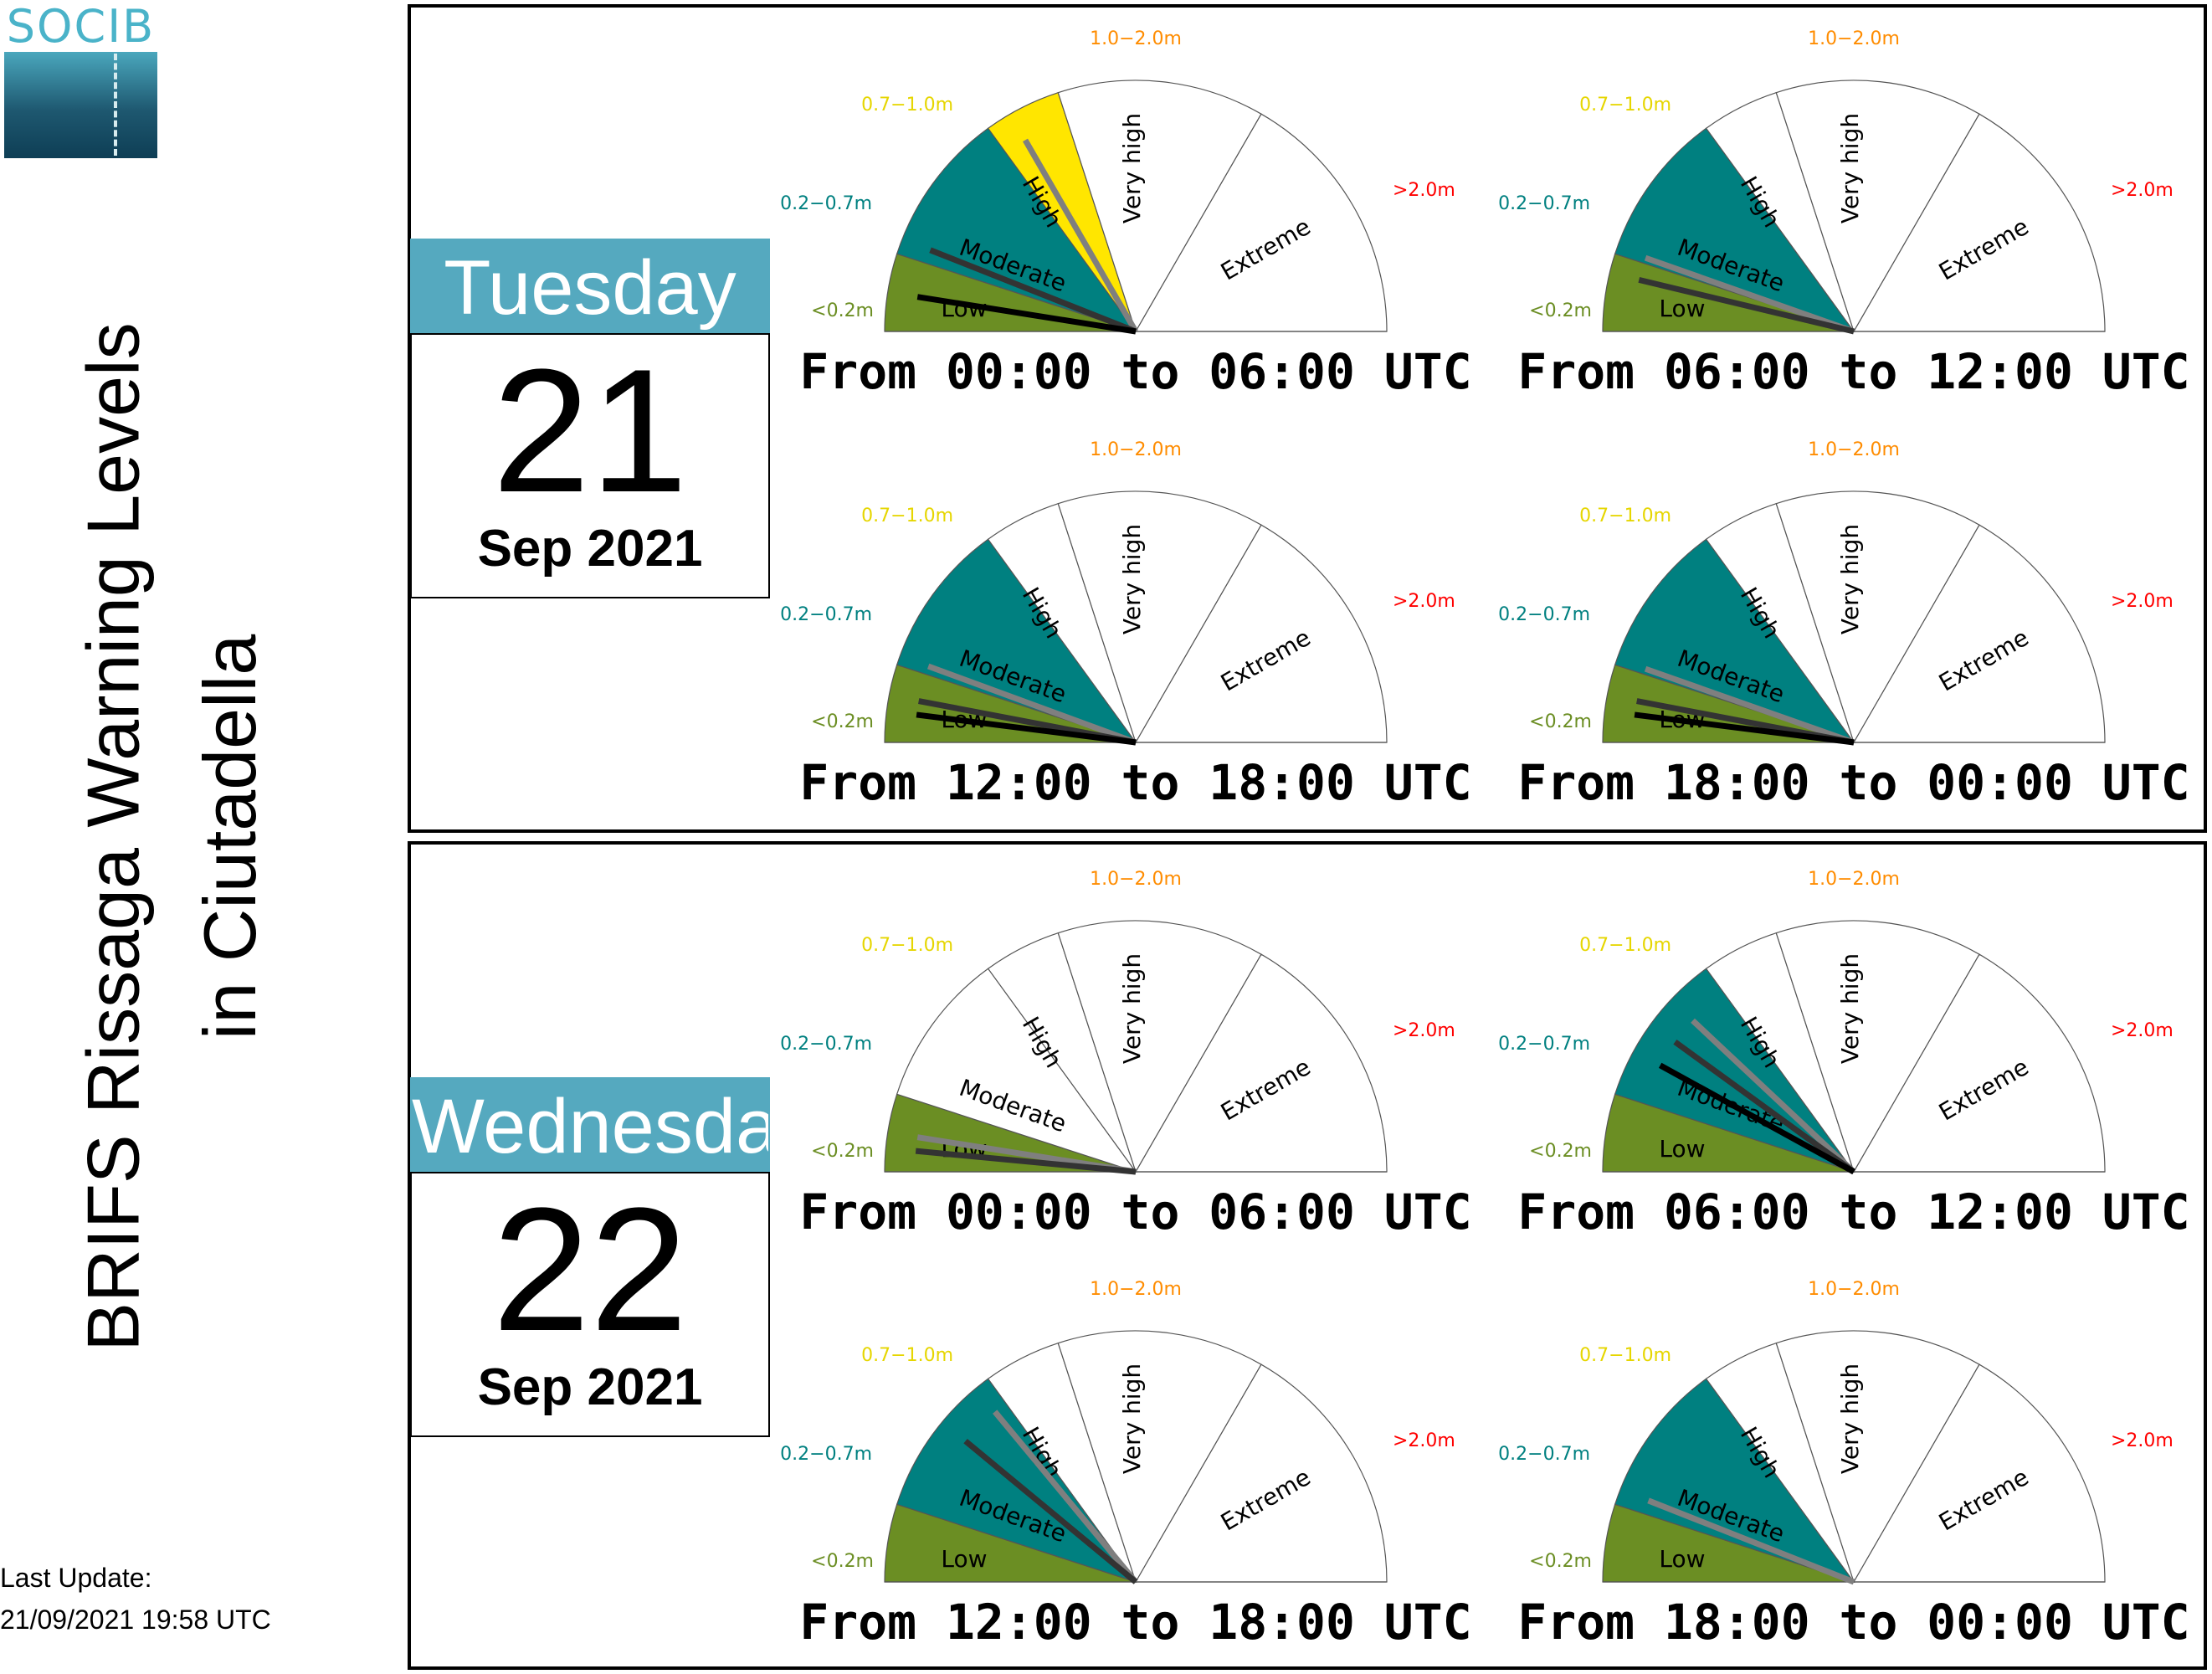 The height and width of the screenshot is (1674, 2212). I want to click on calendar-weekday: Wednesday, so click(590, 1125).